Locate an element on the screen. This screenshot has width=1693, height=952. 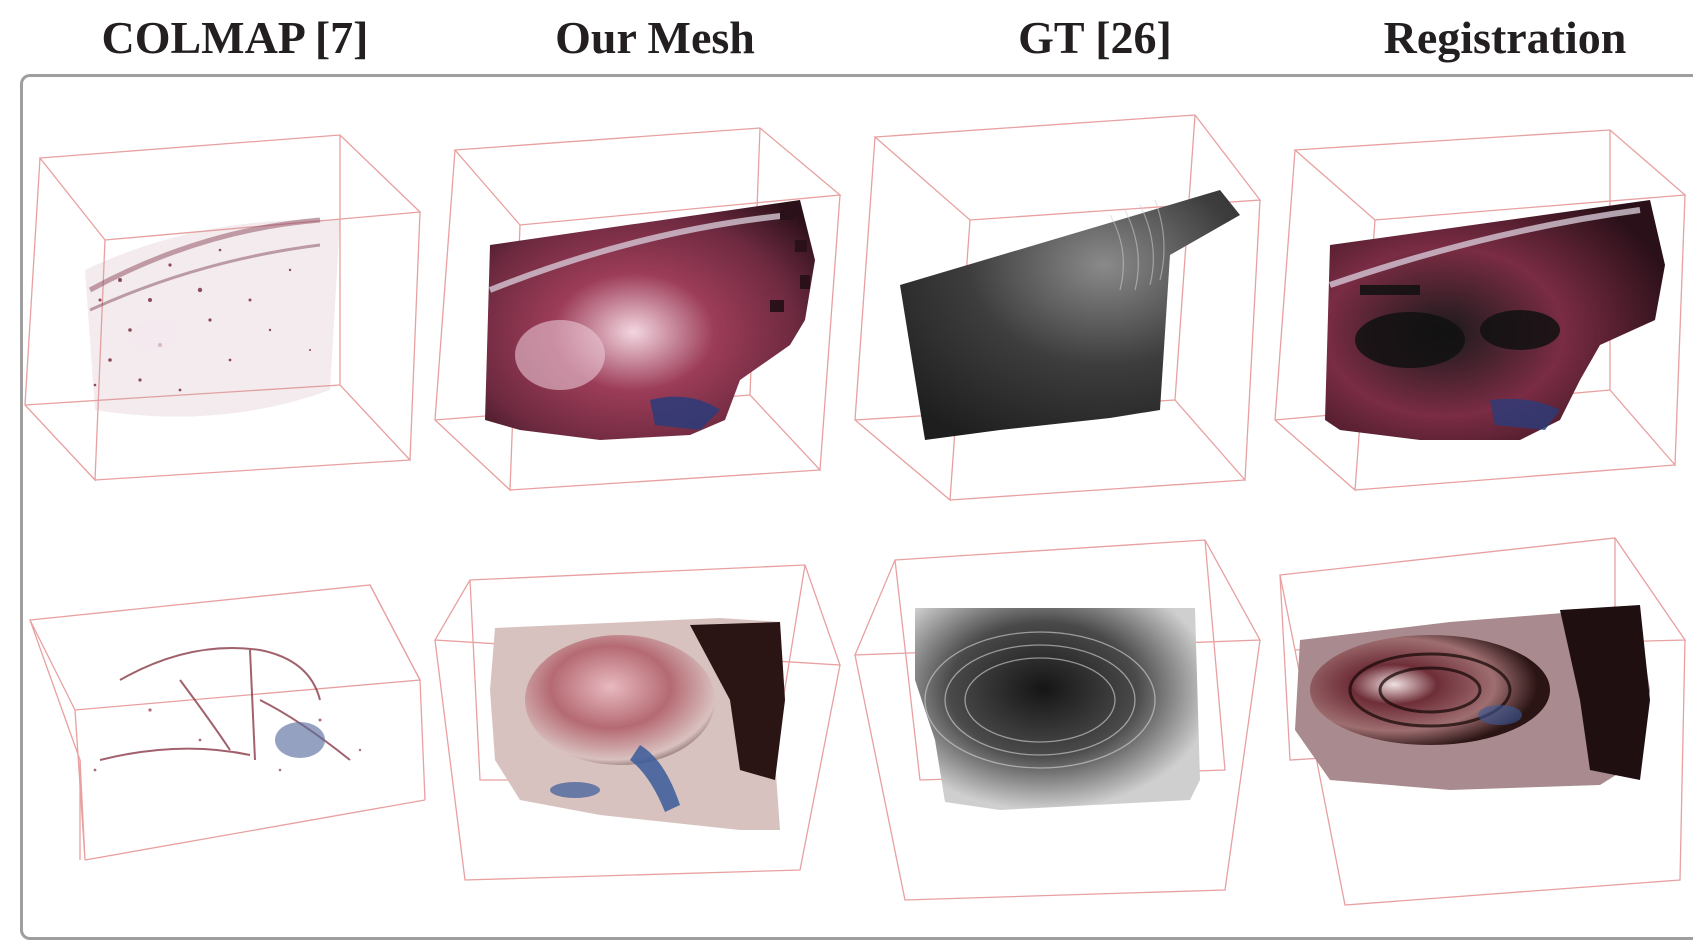
column-title-our-mesh: Our Mesh is located at coordinates (655, 37).